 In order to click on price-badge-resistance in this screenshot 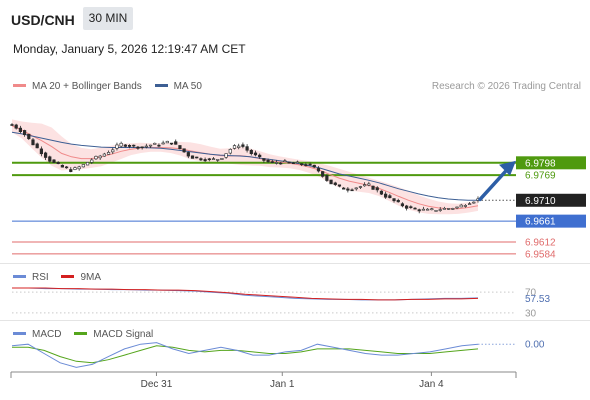, I will do `click(551, 163)`.